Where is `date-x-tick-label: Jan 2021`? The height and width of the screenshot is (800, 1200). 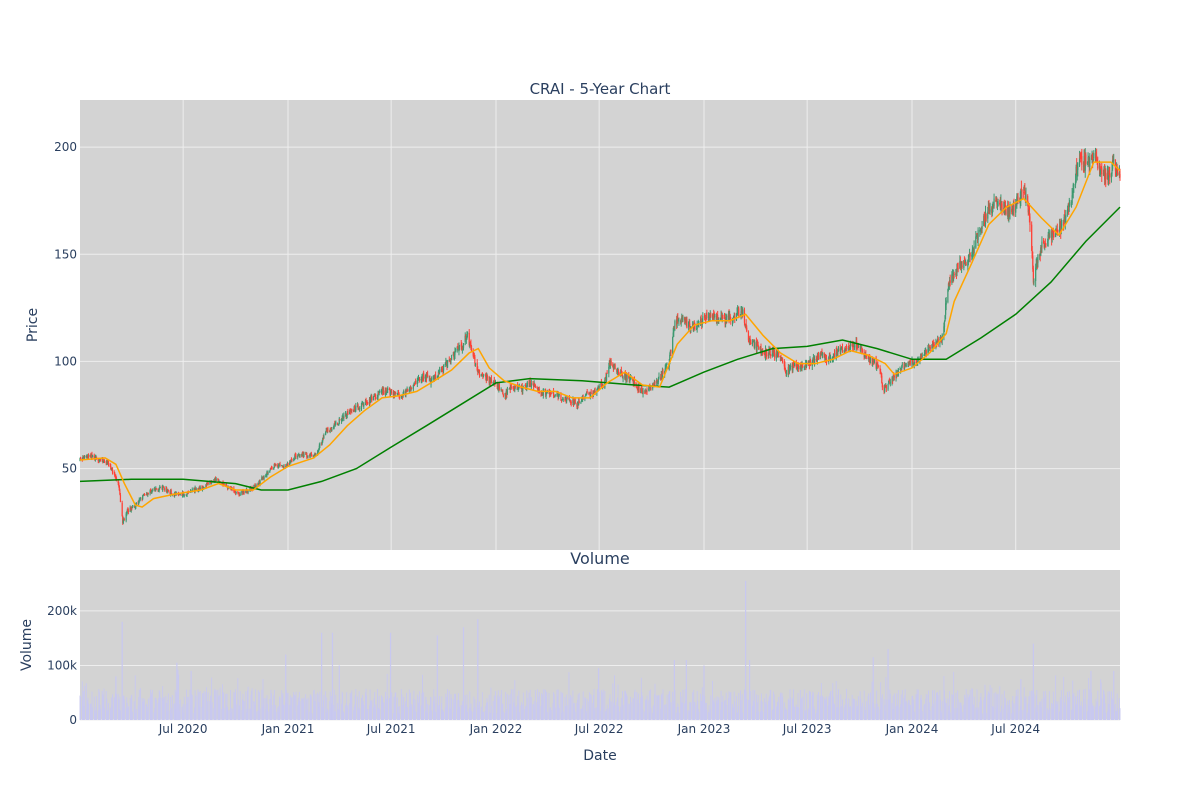
date-x-tick-label: Jan 2021 is located at coordinates (288, 729).